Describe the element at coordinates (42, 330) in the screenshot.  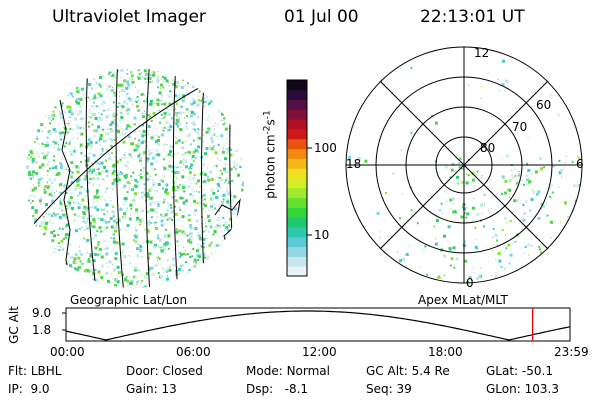
I see `altitude-ymin: 1.8` at that location.